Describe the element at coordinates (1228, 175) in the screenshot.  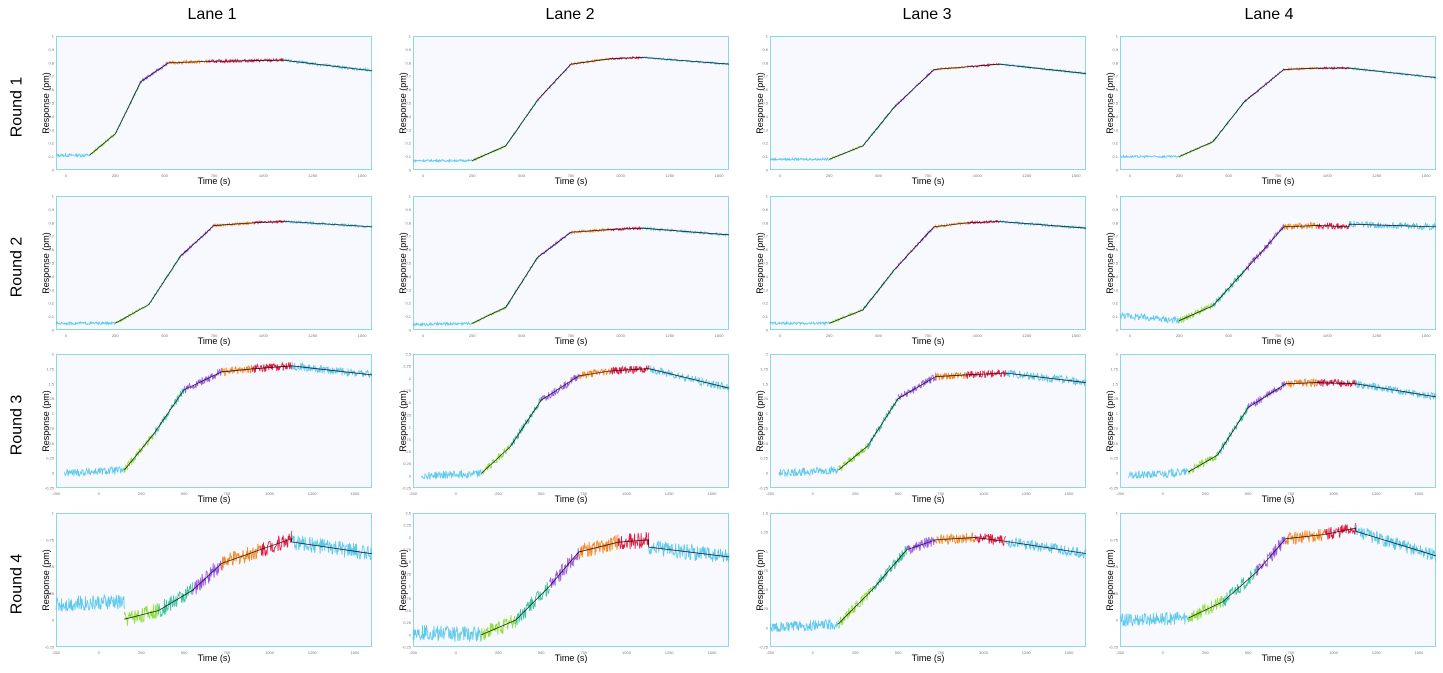
I see `x-tick-label: 500` at that location.